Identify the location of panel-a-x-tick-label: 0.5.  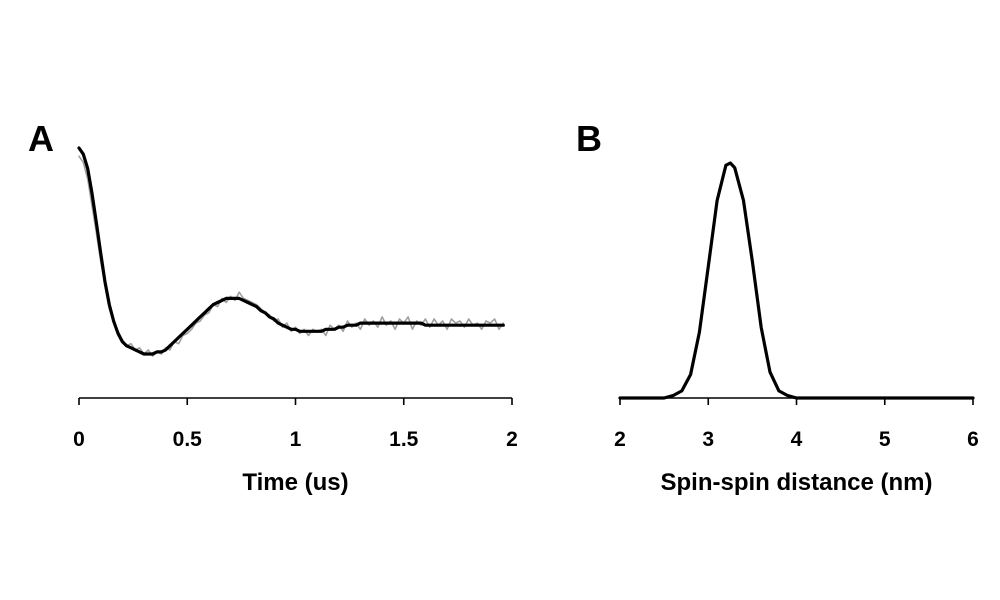
(188, 439).